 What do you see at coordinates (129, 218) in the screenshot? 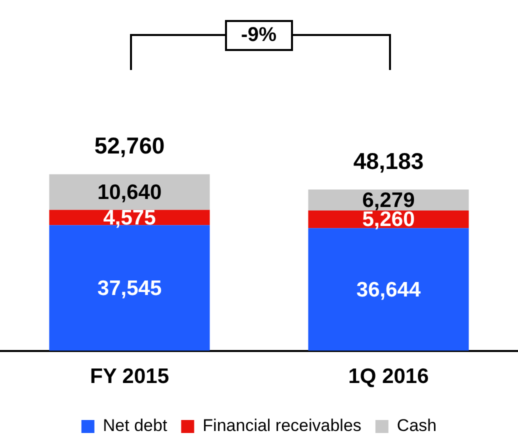
I see `data-label: 4,575` at bounding box center [129, 218].